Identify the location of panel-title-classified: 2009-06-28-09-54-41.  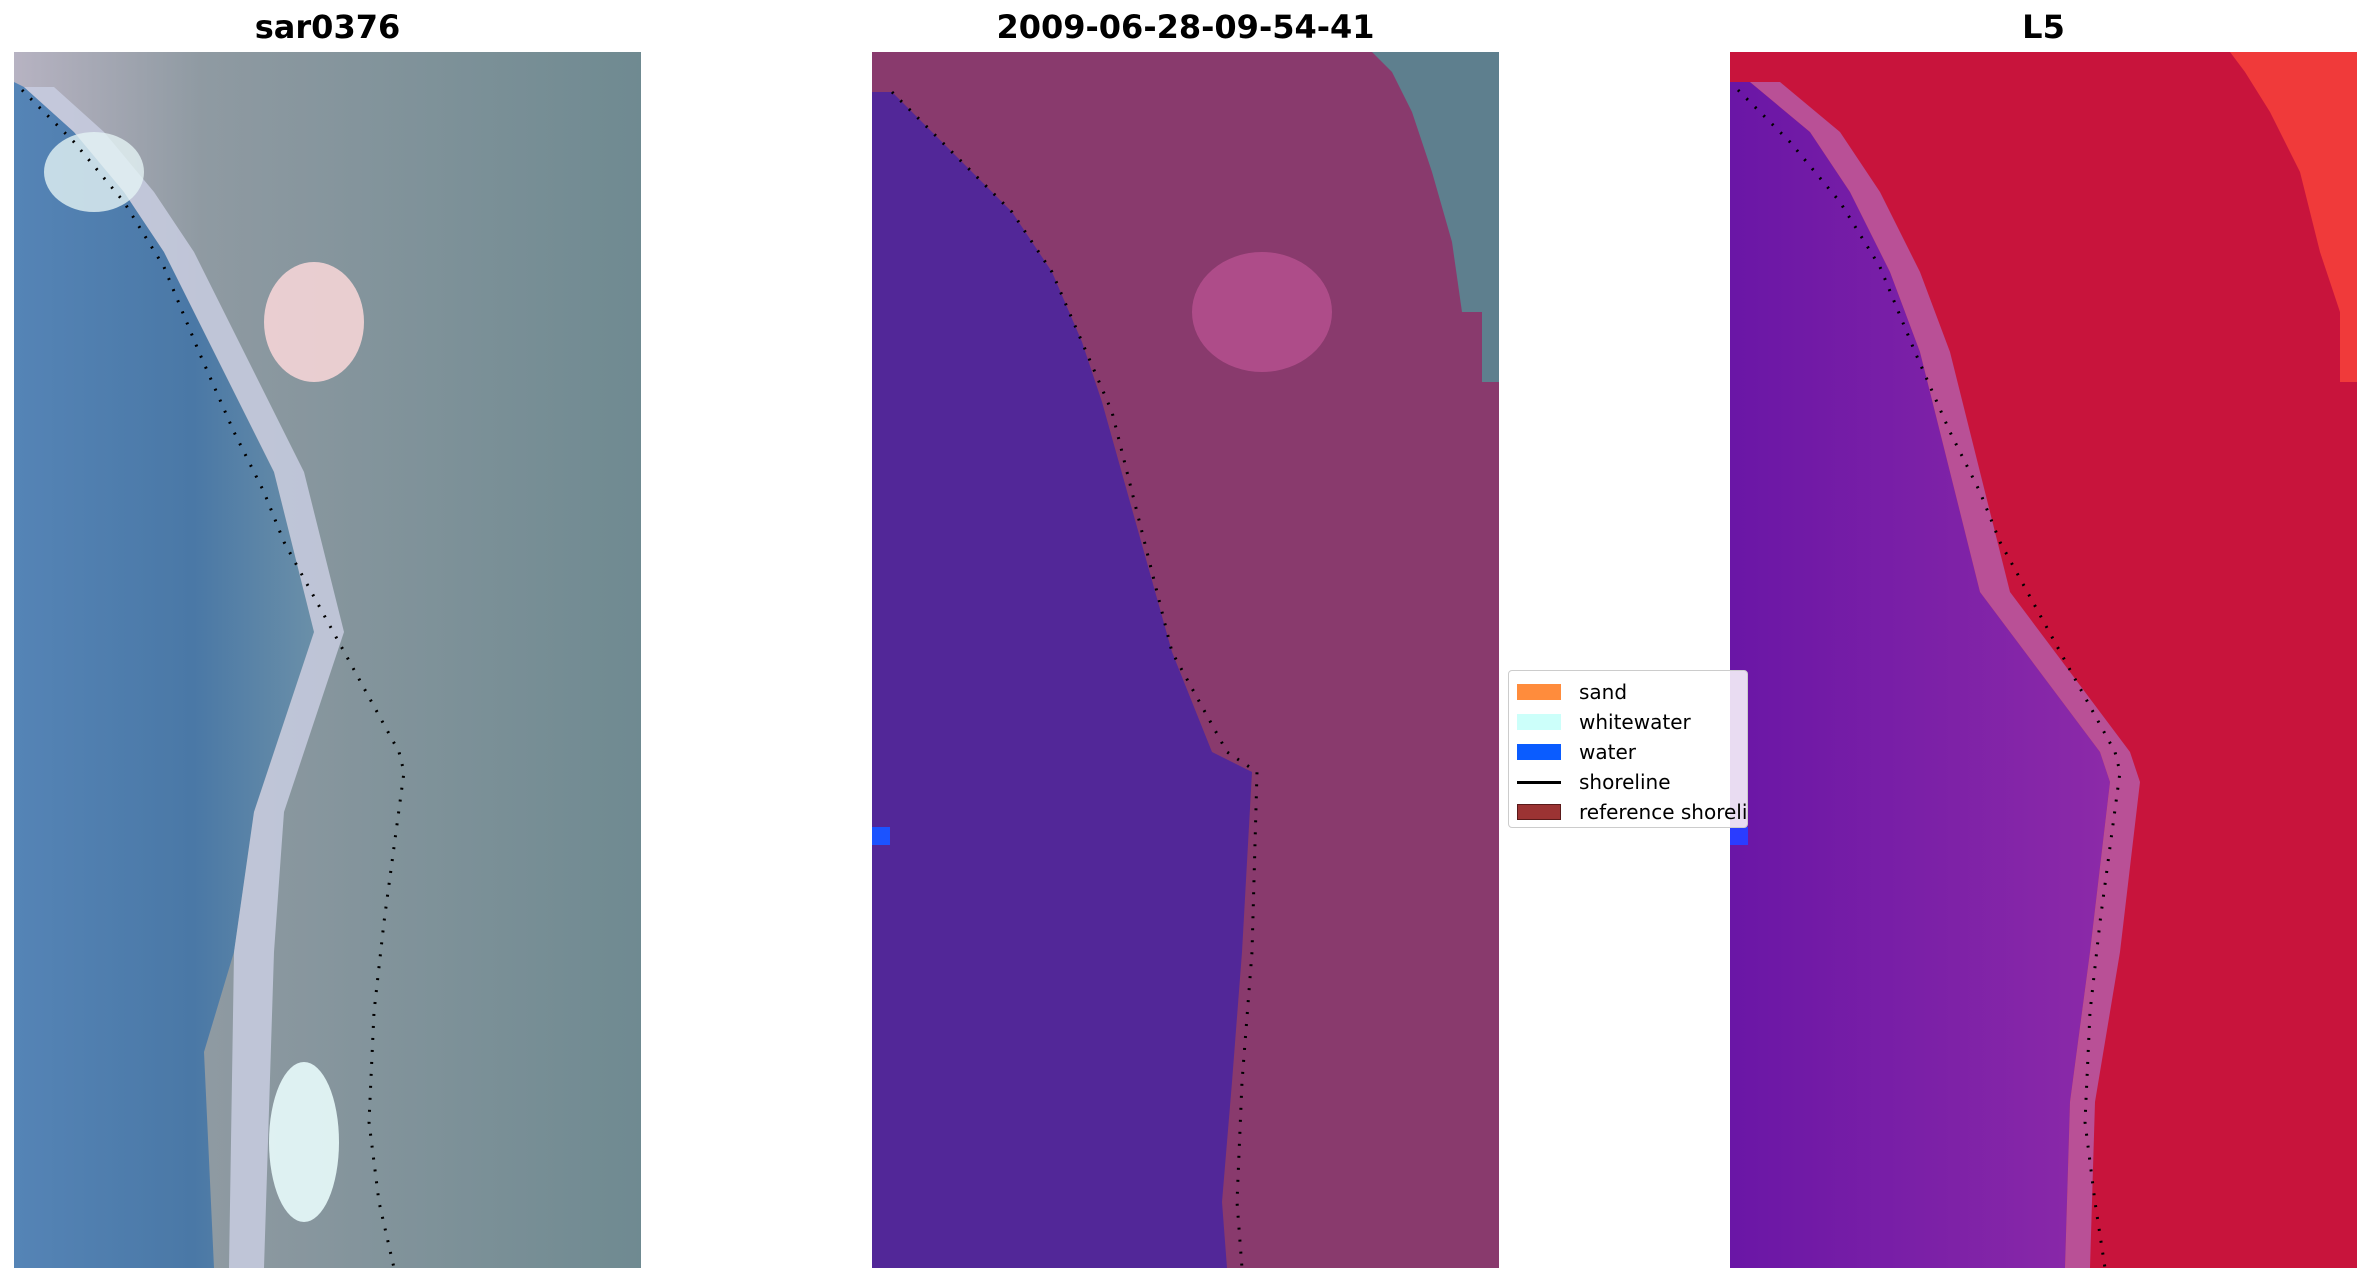
(1185, 27).